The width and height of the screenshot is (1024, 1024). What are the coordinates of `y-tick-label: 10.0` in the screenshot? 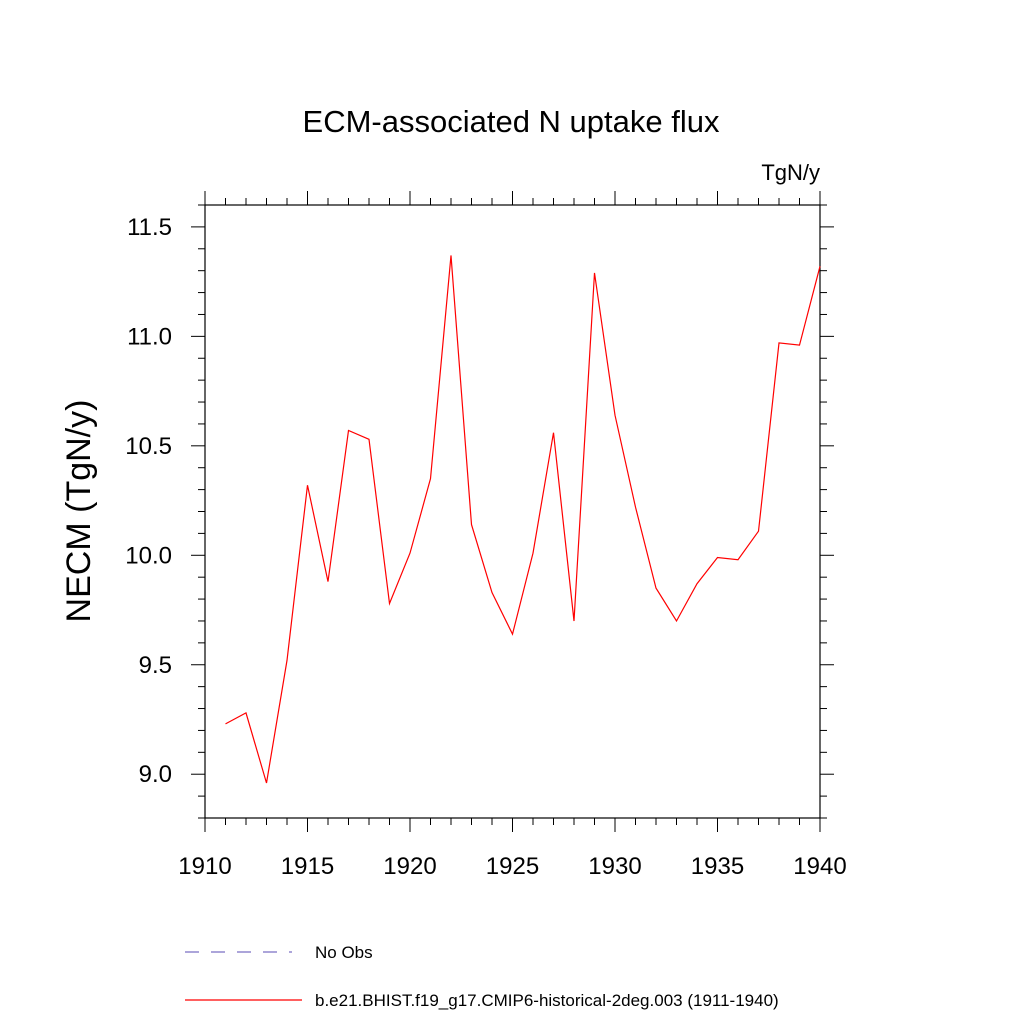 It's located at (148, 555).